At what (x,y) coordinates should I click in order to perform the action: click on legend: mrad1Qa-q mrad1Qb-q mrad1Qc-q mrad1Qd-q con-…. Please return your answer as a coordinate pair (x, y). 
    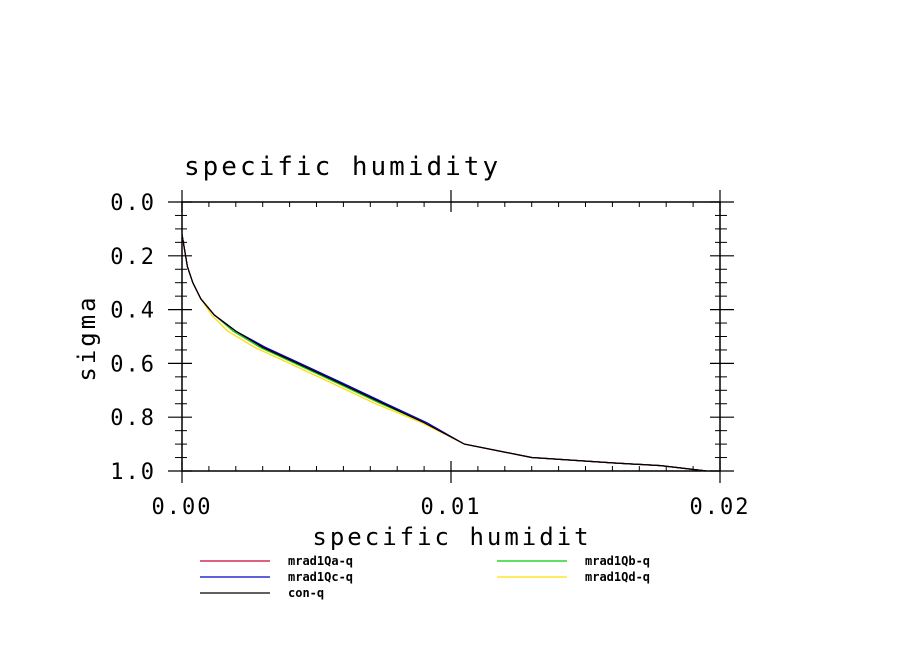
    Looking at the image, I should click on (425, 577).